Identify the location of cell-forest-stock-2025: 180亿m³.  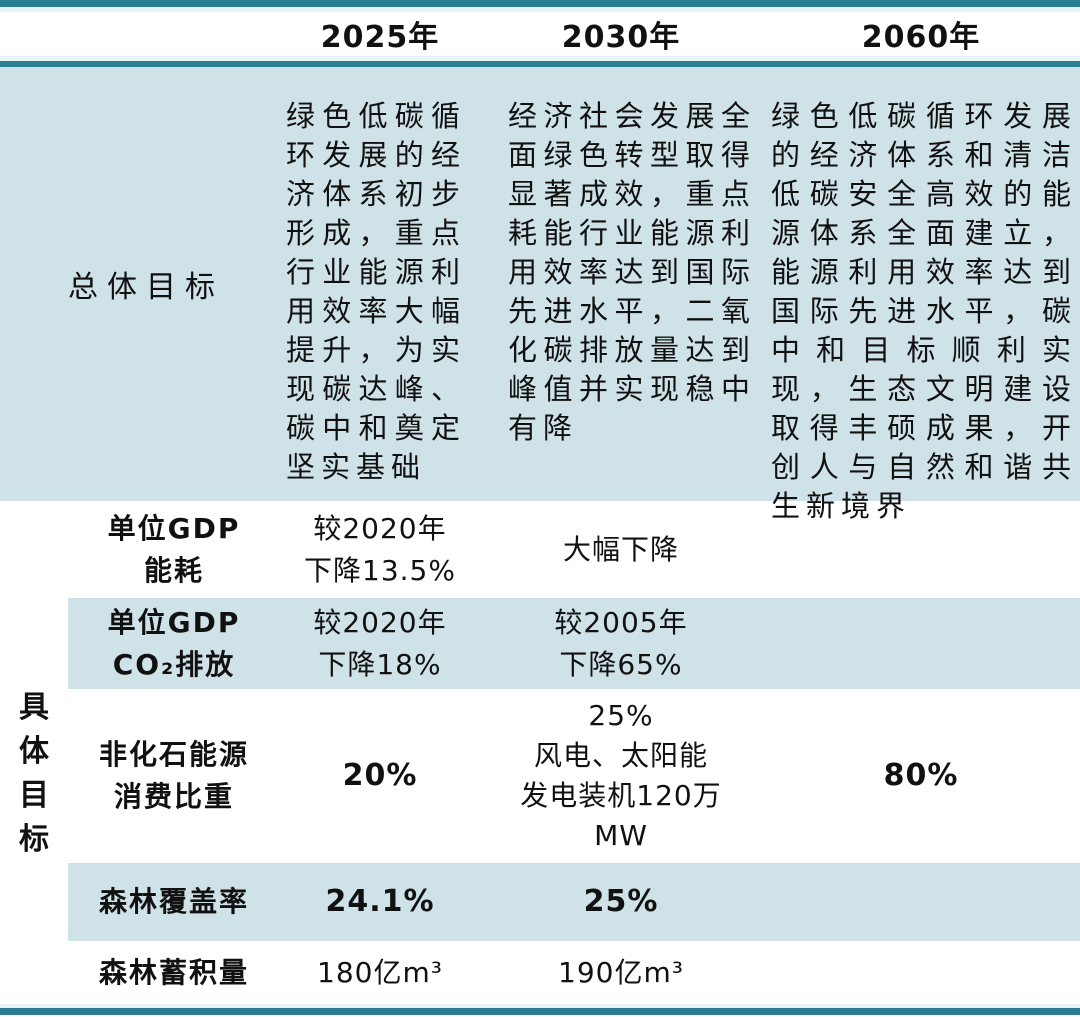
(380, 972).